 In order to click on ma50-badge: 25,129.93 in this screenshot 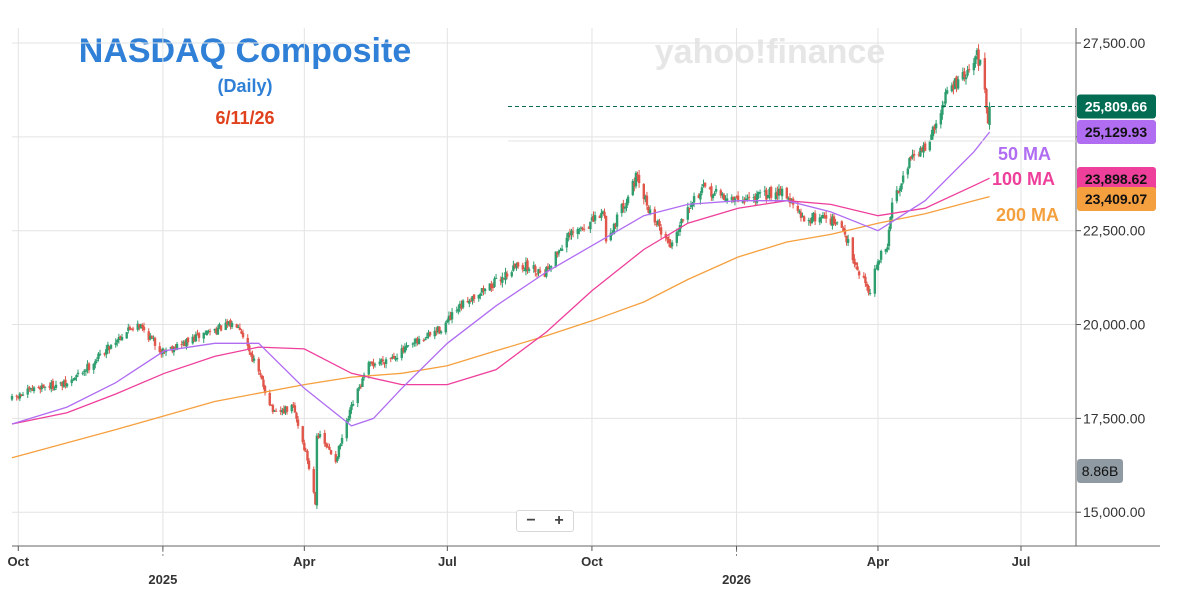, I will do `click(1116, 132)`.